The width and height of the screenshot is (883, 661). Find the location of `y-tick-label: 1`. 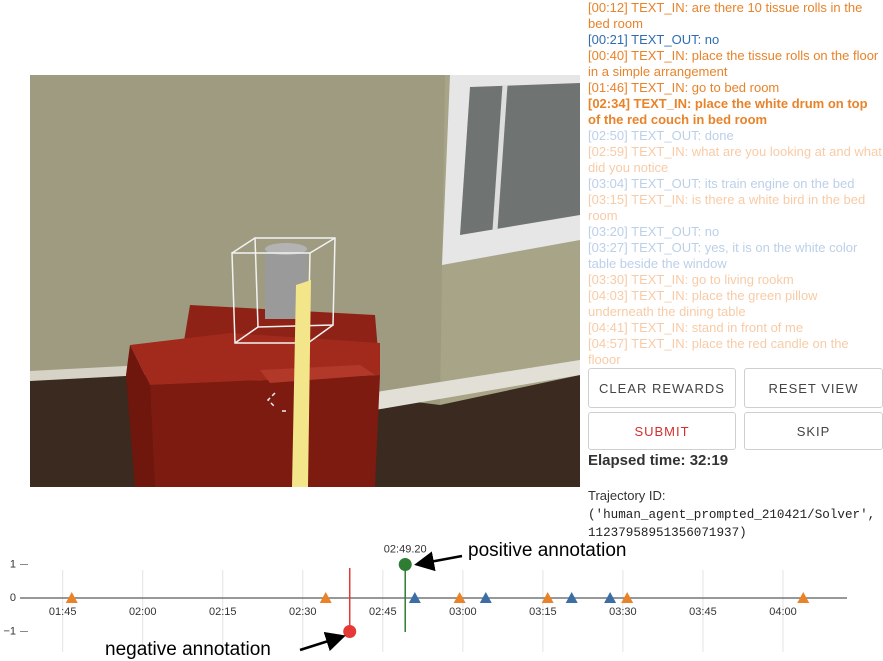

y-tick-label: 1 is located at coordinates (13, 564).